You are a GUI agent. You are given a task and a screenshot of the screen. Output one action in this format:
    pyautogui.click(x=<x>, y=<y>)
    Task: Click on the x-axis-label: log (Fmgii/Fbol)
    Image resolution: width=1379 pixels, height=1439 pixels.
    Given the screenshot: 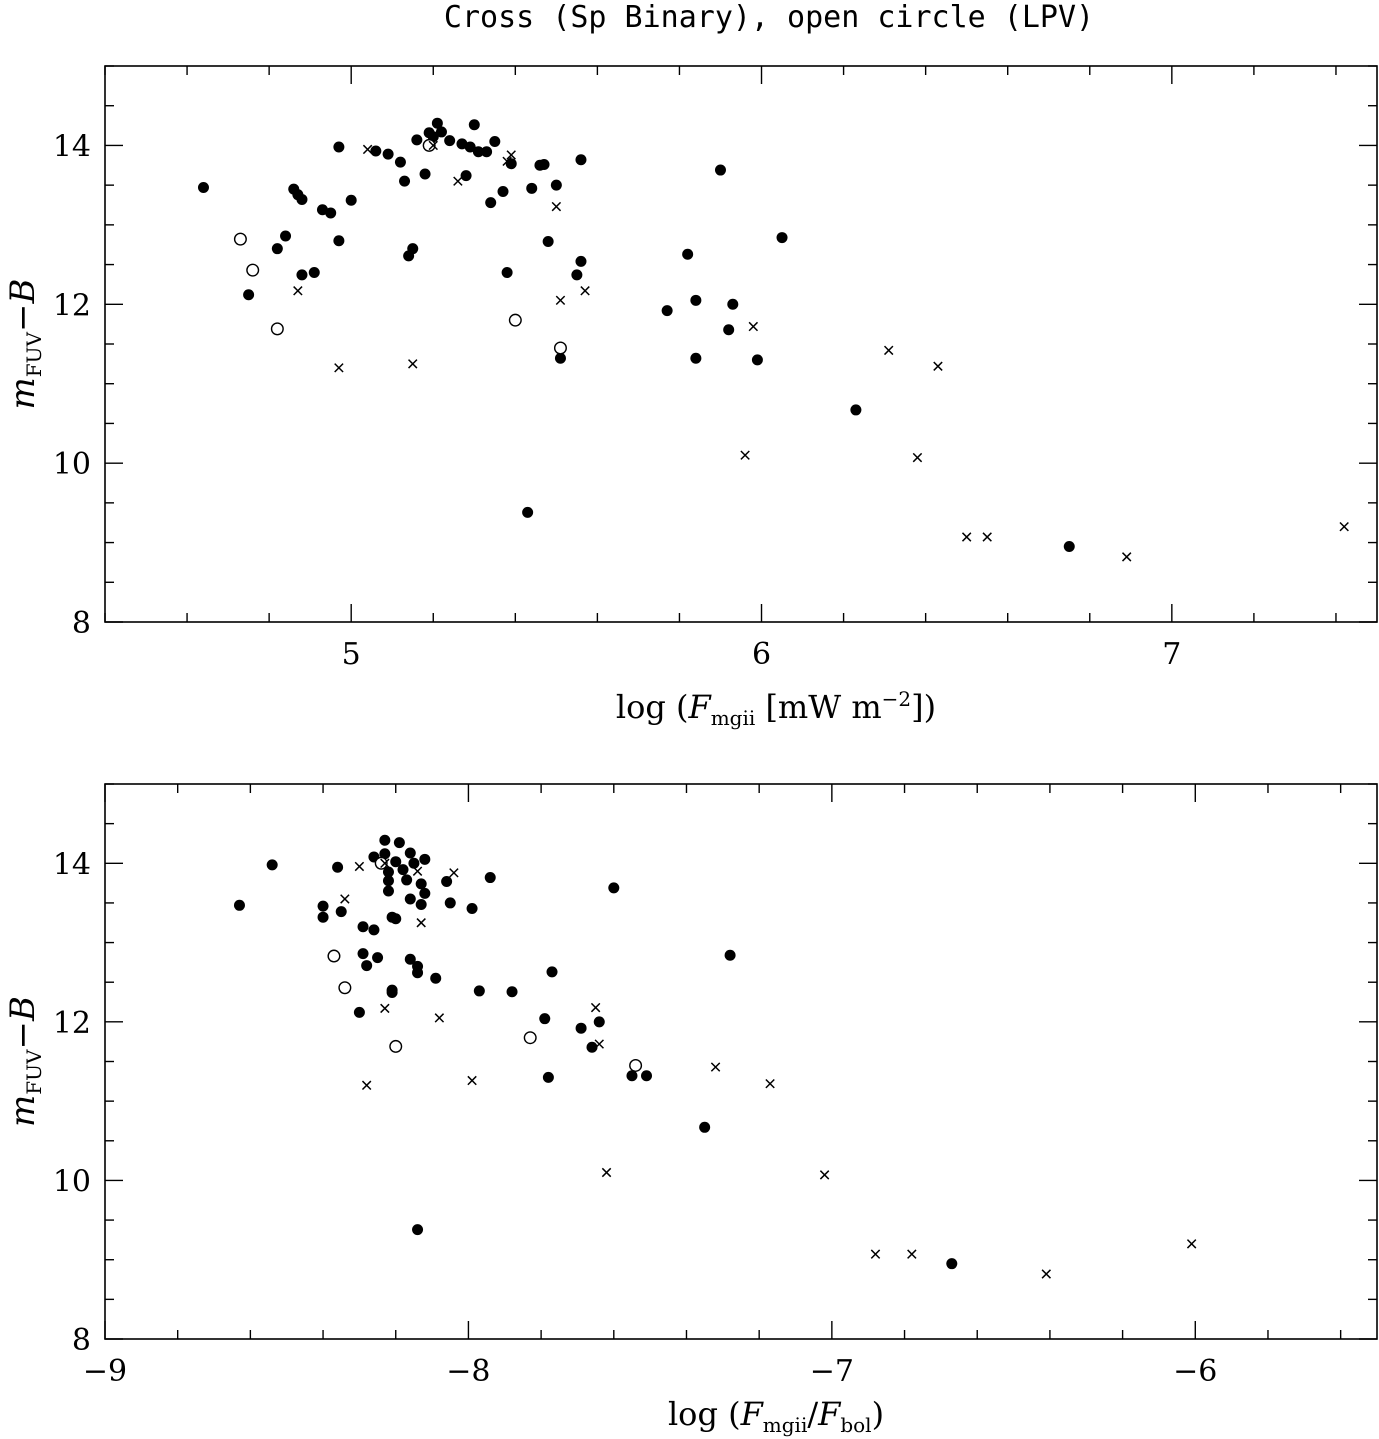 What is the action you would take?
    pyautogui.click(x=776, y=1416)
    